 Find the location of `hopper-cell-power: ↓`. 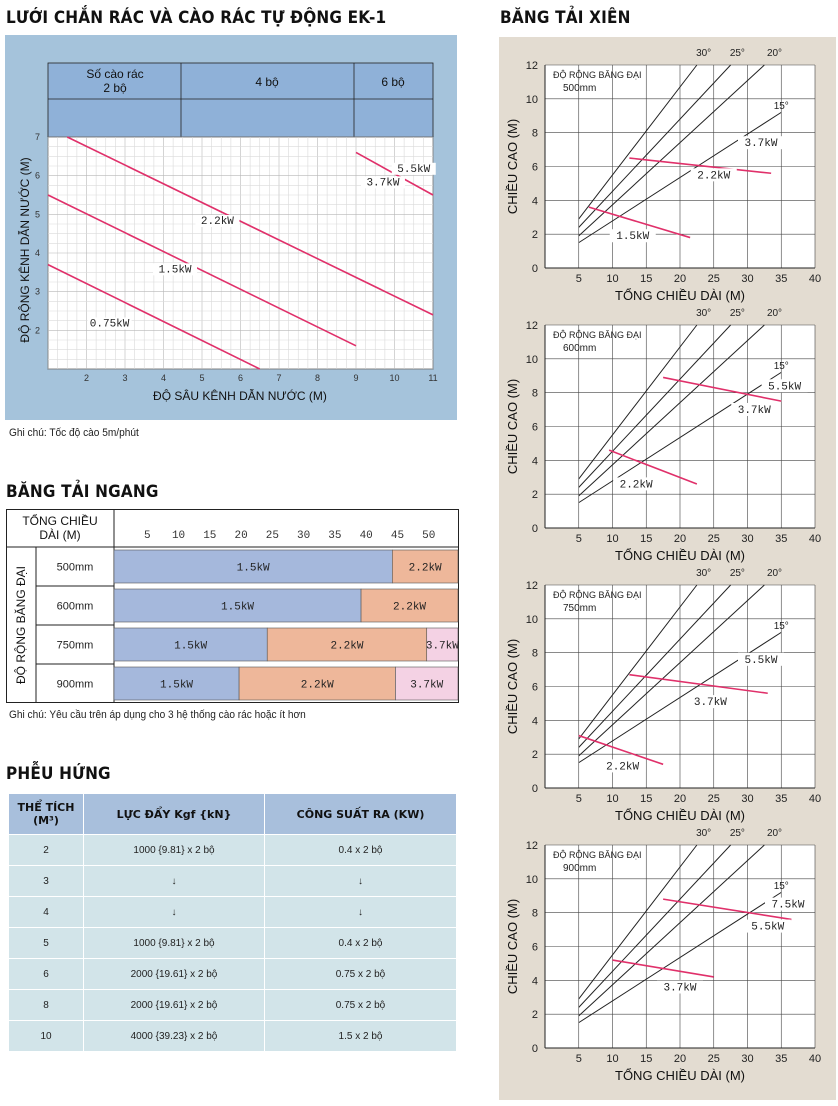

hopper-cell-power: ↓ is located at coordinates (360, 912).